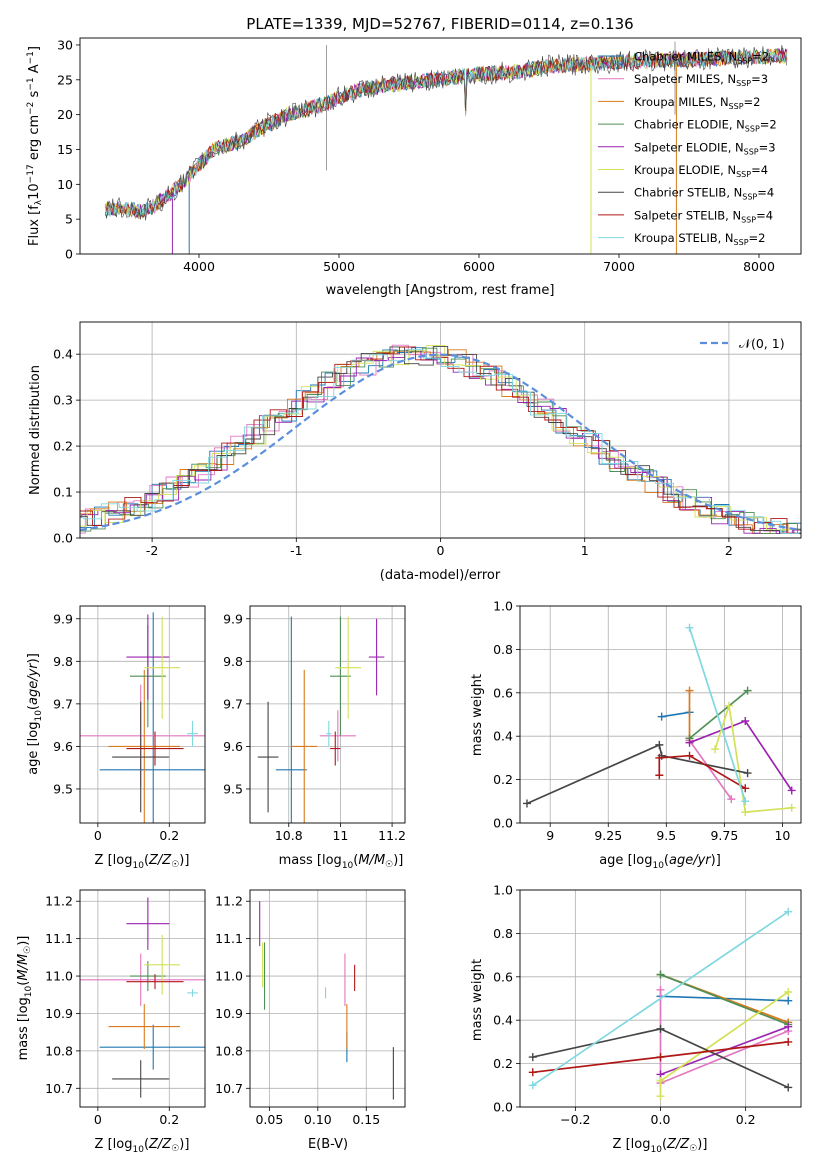 The height and width of the screenshot is (1170, 819). What do you see at coordinates (59, 1013) in the screenshot?
I see `mass_vs_Z-ytick-label: 10.9` at bounding box center [59, 1013].